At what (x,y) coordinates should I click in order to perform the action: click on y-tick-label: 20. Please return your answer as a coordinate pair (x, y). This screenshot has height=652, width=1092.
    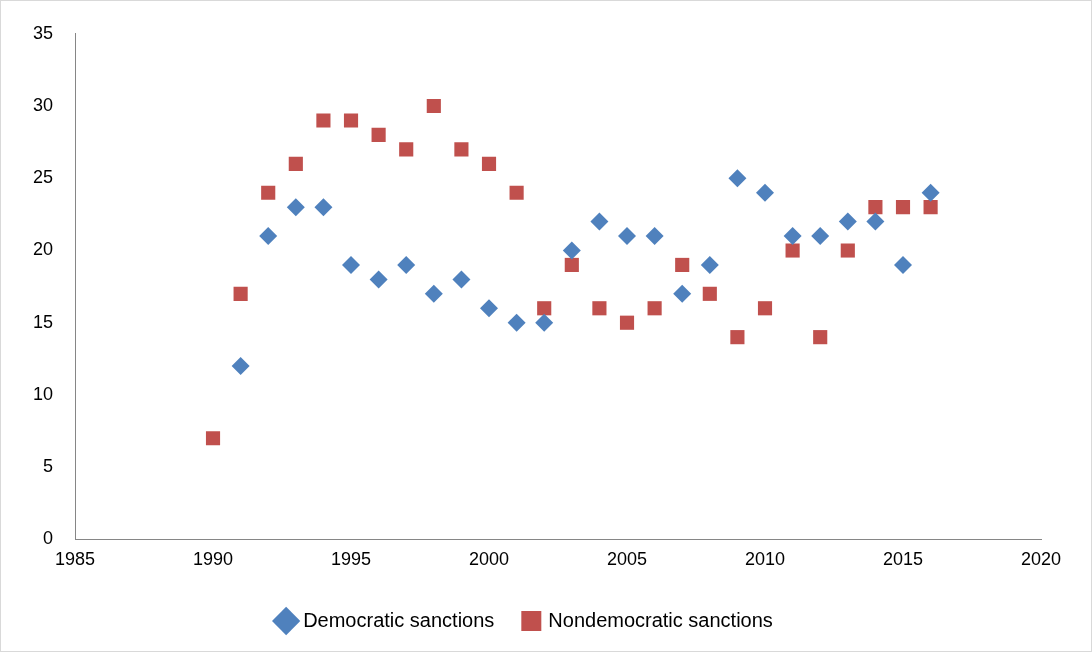
    Looking at the image, I should click on (43, 249).